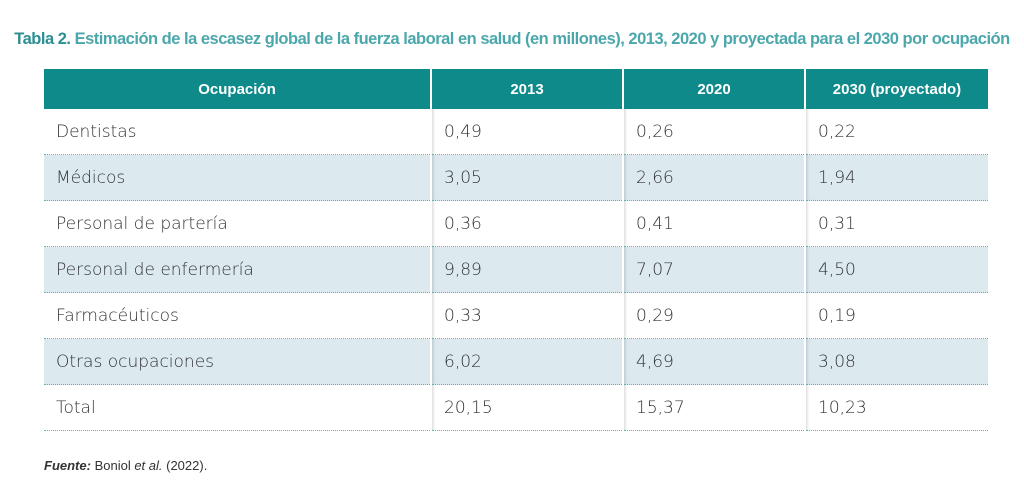 Image resolution: width=1024 pixels, height=486 pixels. What do you see at coordinates (896, 89) in the screenshot?
I see `header-2030: 2030 (proyectado)` at bounding box center [896, 89].